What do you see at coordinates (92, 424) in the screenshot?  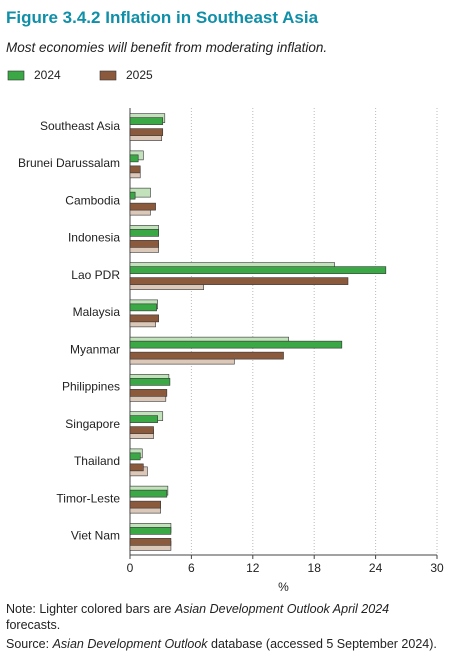 I see `y-tick-label: Singapore` at bounding box center [92, 424].